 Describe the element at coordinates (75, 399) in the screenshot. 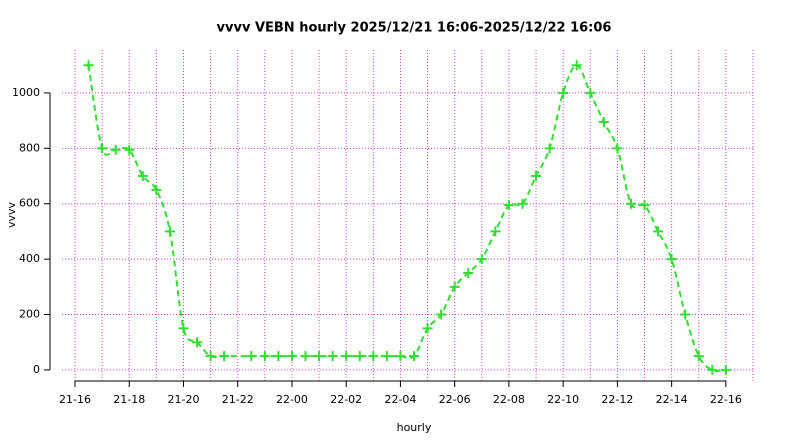

I see `x-tick-label: 21-16` at that location.